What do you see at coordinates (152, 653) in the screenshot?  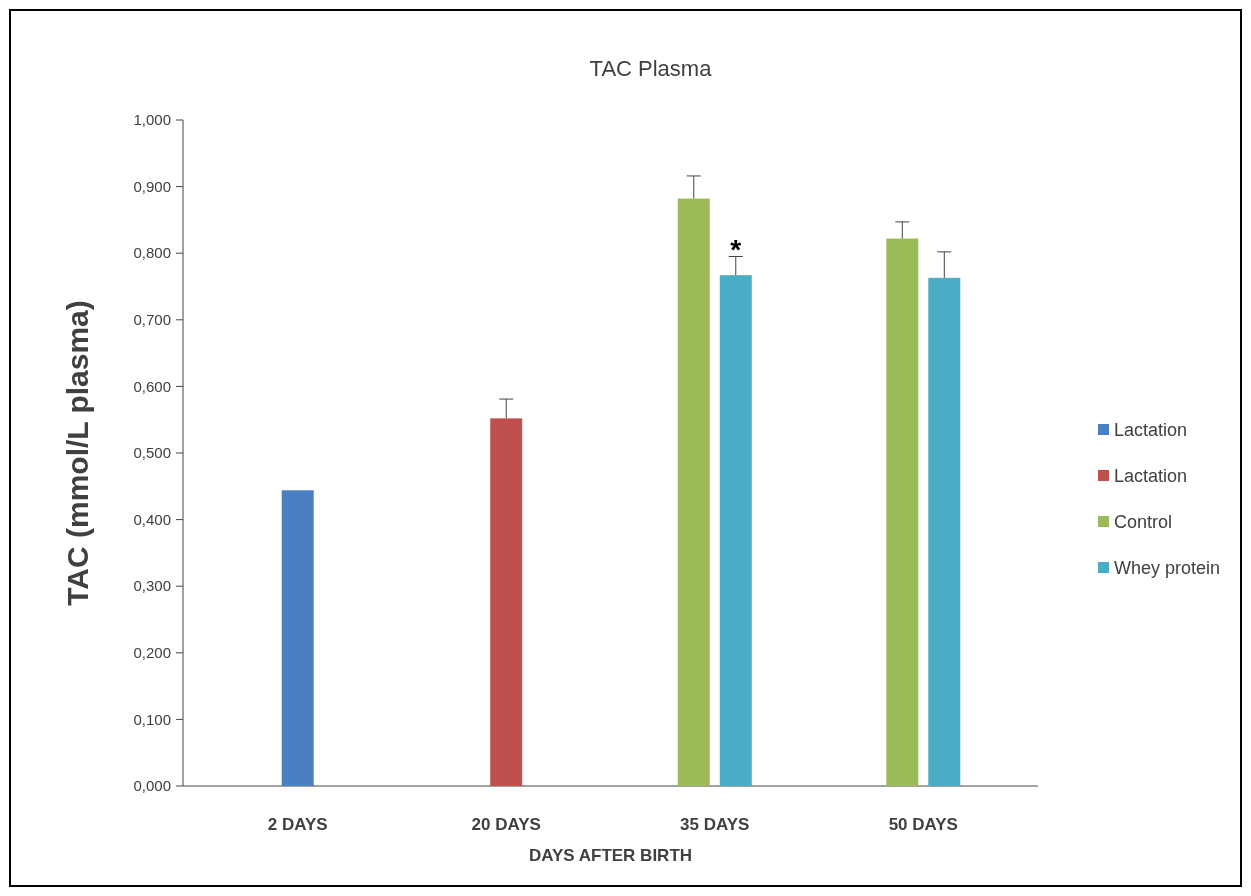 I see `y-tick-label: 0,200` at bounding box center [152, 653].